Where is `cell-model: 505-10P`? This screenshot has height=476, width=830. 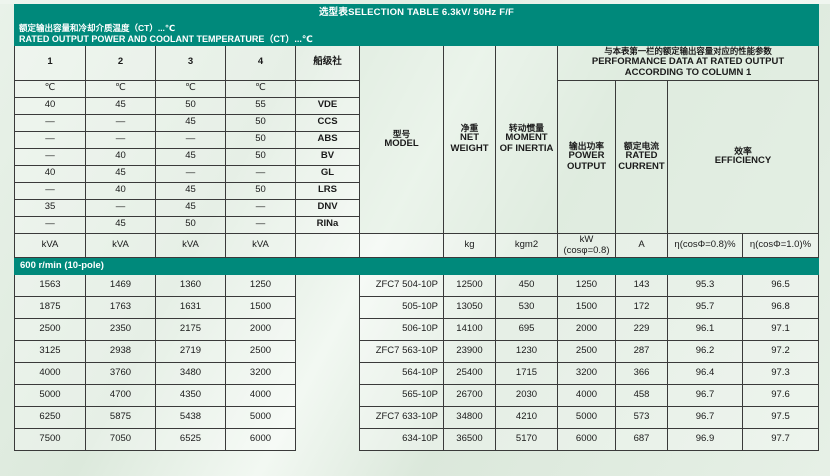
cell-model: 505-10P is located at coordinates (401, 308).